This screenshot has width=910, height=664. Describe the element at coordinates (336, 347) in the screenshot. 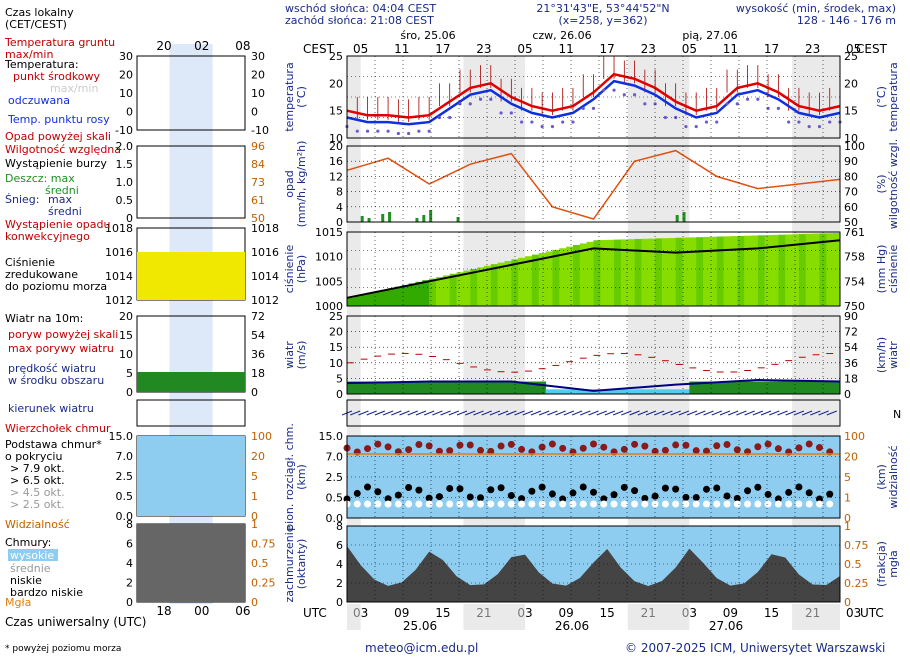

I see `y-tick-left: 15` at that location.